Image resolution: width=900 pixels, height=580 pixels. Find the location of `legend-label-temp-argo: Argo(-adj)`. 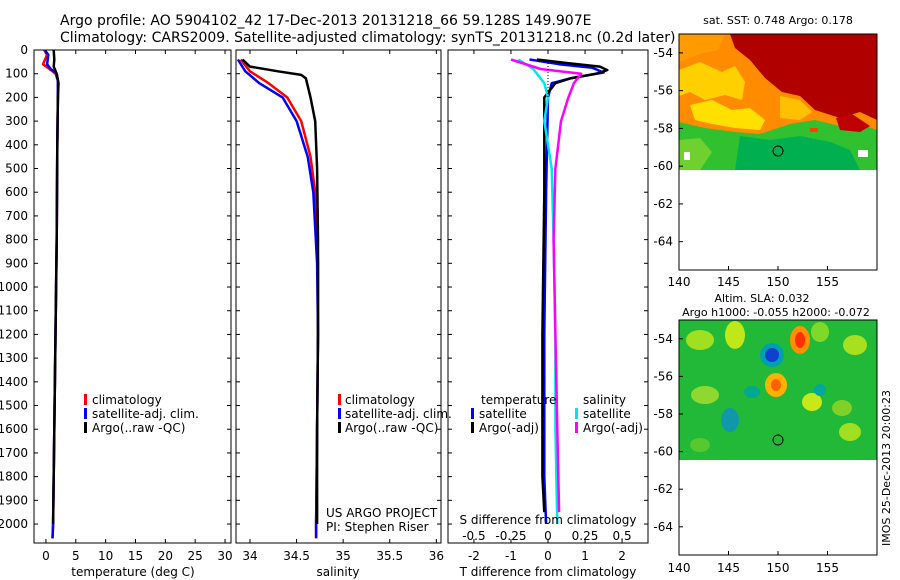

legend-label-temp-argo: Argo(-adj) is located at coordinates (509, 428).